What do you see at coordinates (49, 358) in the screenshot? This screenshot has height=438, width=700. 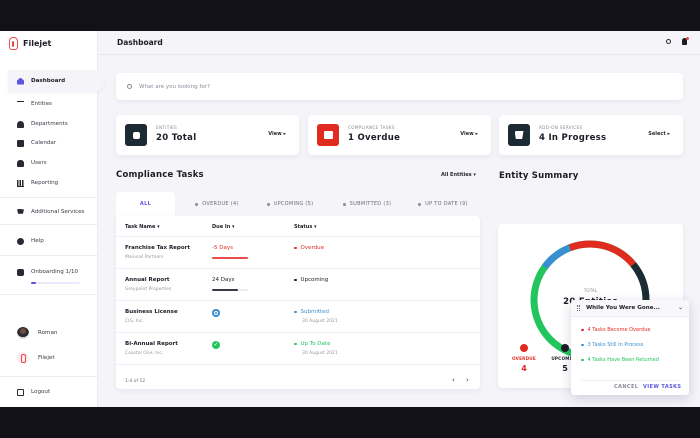 I see `account-filejet: Filejet` at bounding box center [49, 358].